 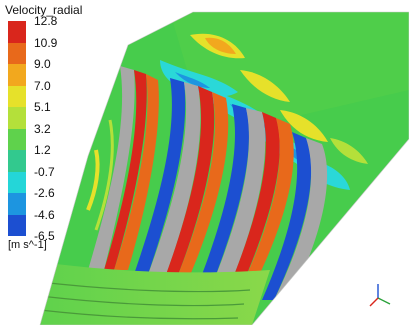 I want to click on legend-tick: 1.2, so click(x=42, y=150).